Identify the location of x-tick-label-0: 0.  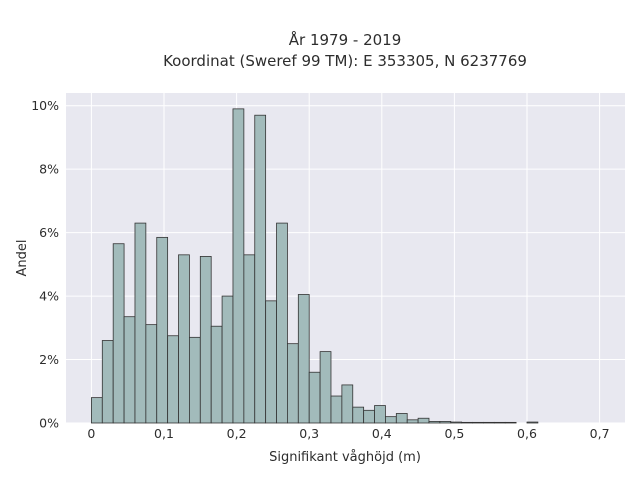
(91, 433).